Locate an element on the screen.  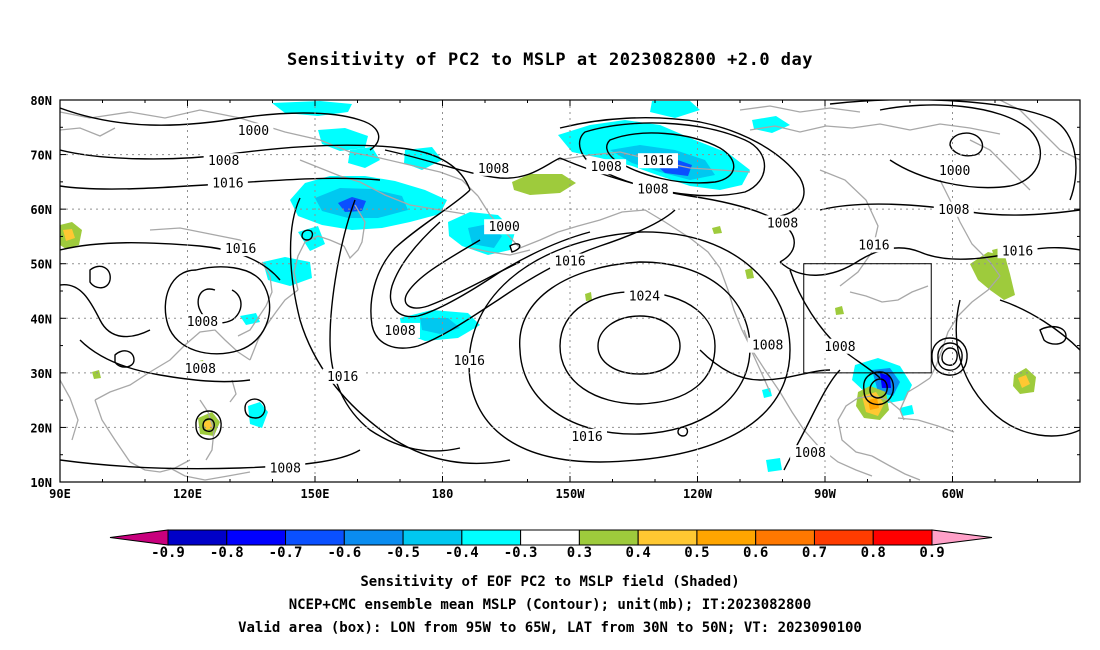
colorbar-label: -0.8 is located at coordinates (227, 553).